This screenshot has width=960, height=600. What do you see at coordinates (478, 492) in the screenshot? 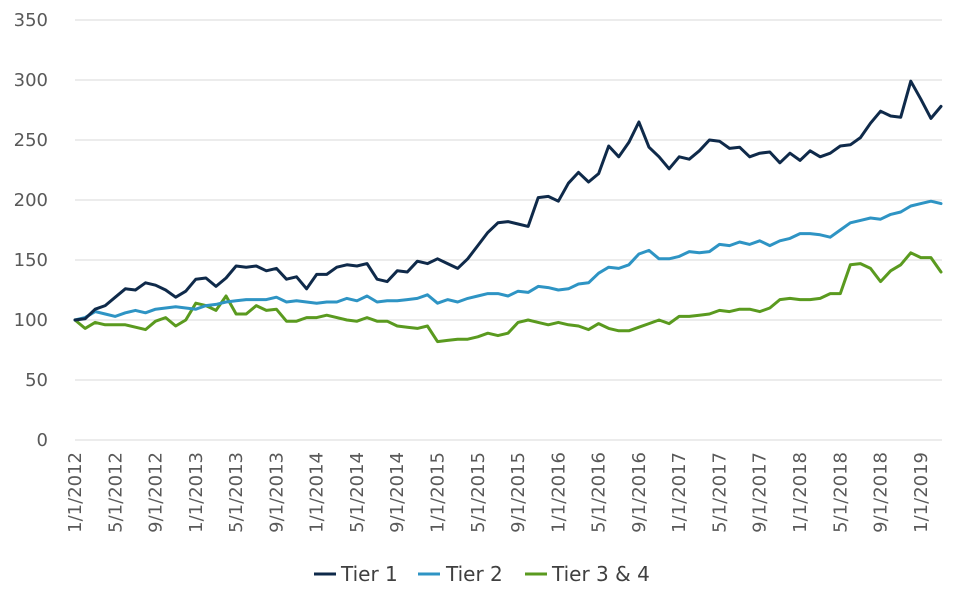
I see `x-tick-label: 5/1/2015` at bounding box center [478, 492].